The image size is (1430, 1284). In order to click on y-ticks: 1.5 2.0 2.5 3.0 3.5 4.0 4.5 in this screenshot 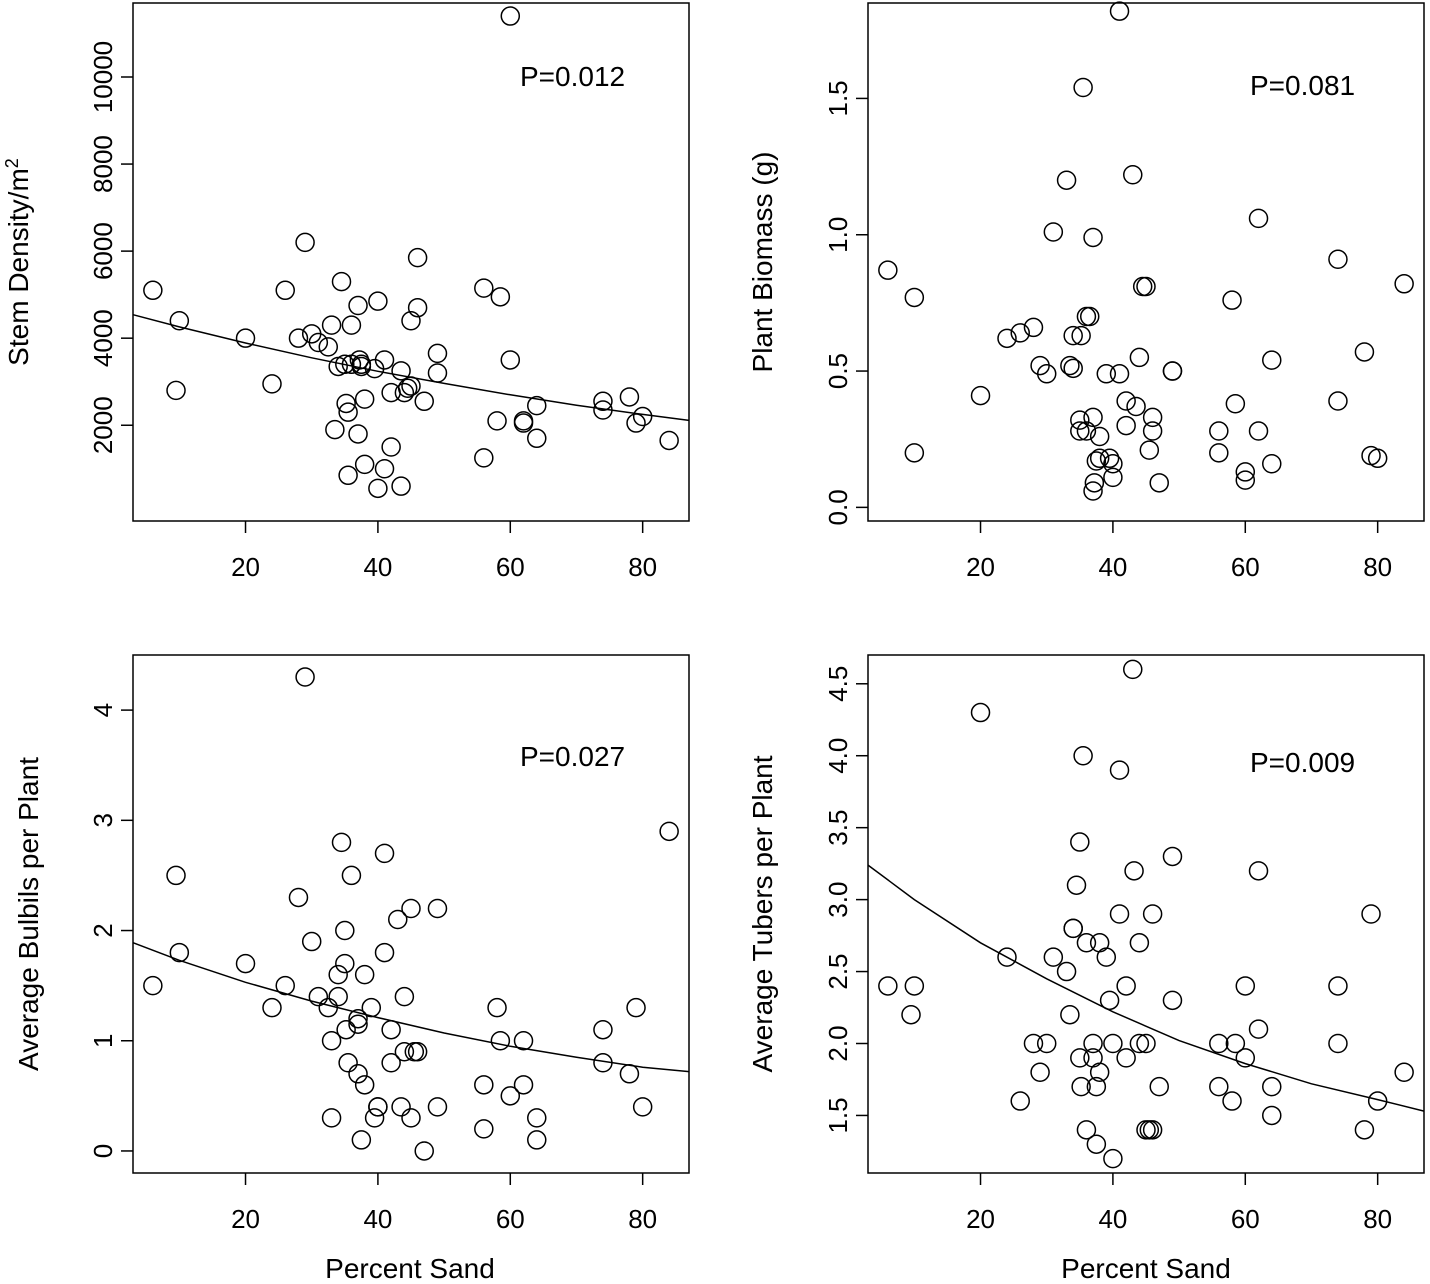, I will do `click(845, 900)`.